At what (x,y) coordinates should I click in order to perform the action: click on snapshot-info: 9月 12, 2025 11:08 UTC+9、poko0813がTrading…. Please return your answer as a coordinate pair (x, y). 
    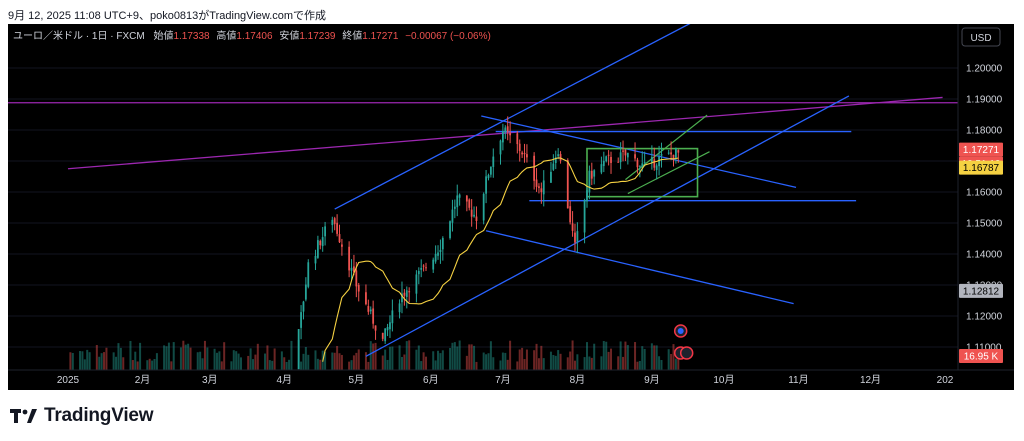
    Looking at the image, I should click on (167, 16).